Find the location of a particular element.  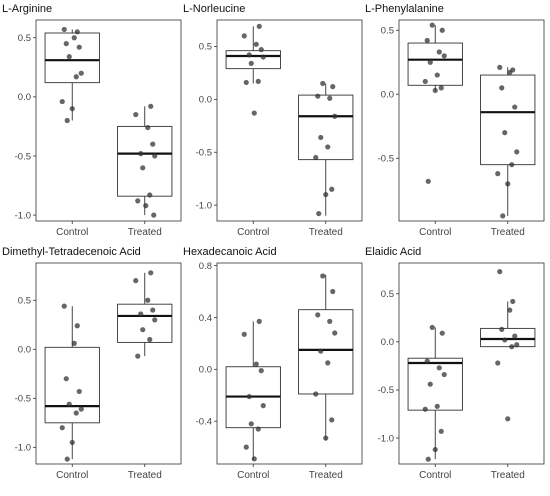

panel-title: Elaidic Acid is located at coordinates (393, 252).